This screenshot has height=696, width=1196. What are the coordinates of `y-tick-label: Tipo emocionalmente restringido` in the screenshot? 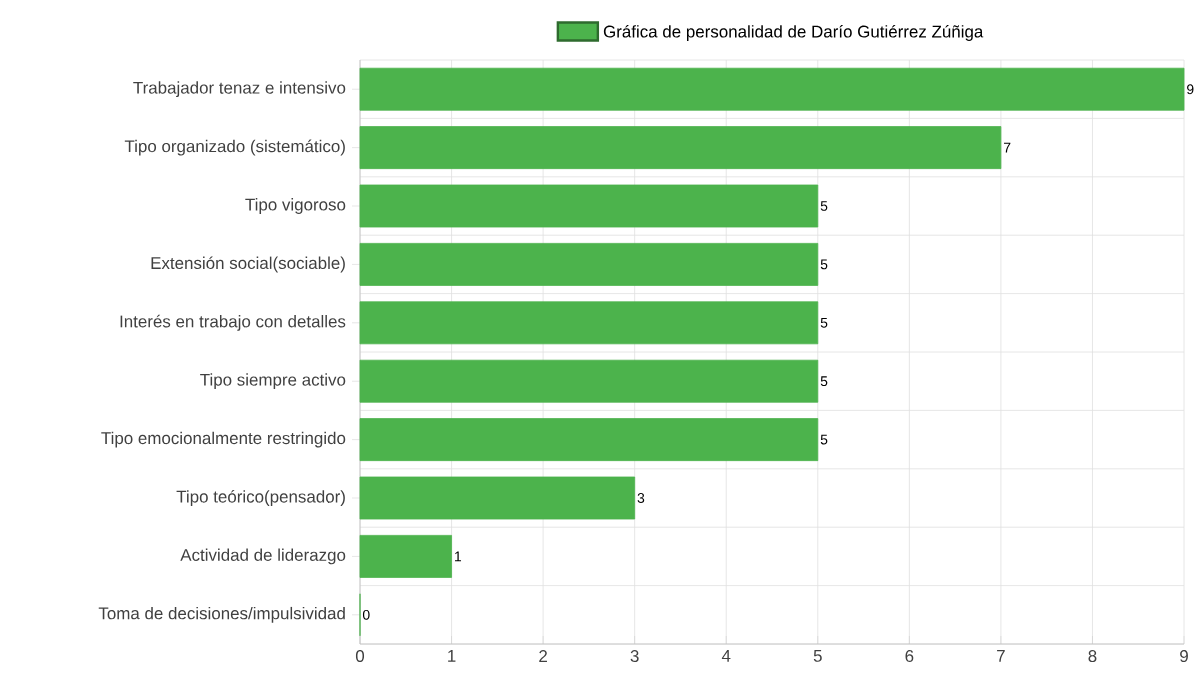 It's located at (223, 439).